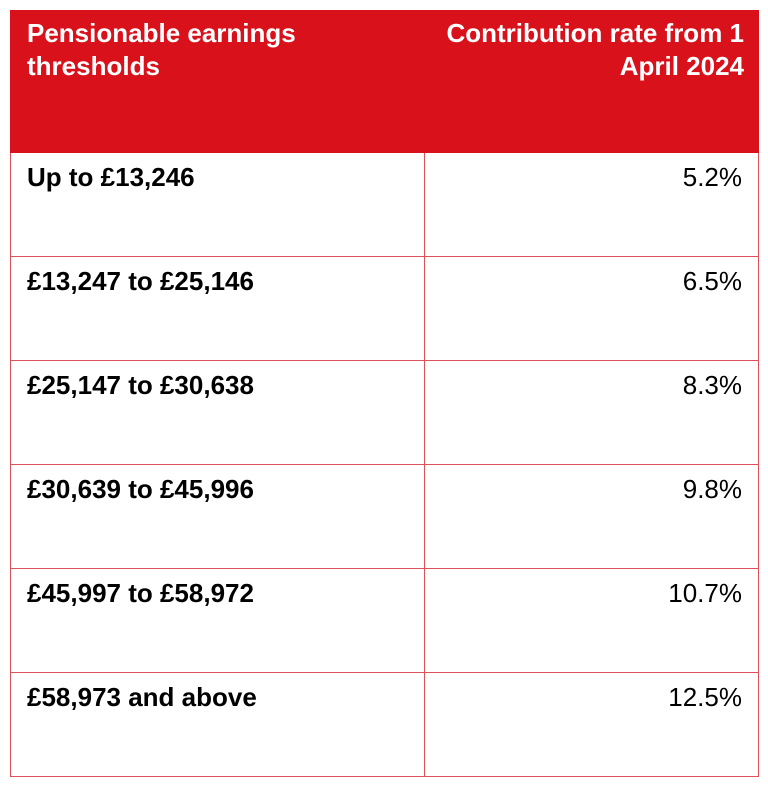  What do you see at coordinates (591, 620) in the screenshot?
I see `rate-cell: 10.7%` at bounding box center [591, 620].